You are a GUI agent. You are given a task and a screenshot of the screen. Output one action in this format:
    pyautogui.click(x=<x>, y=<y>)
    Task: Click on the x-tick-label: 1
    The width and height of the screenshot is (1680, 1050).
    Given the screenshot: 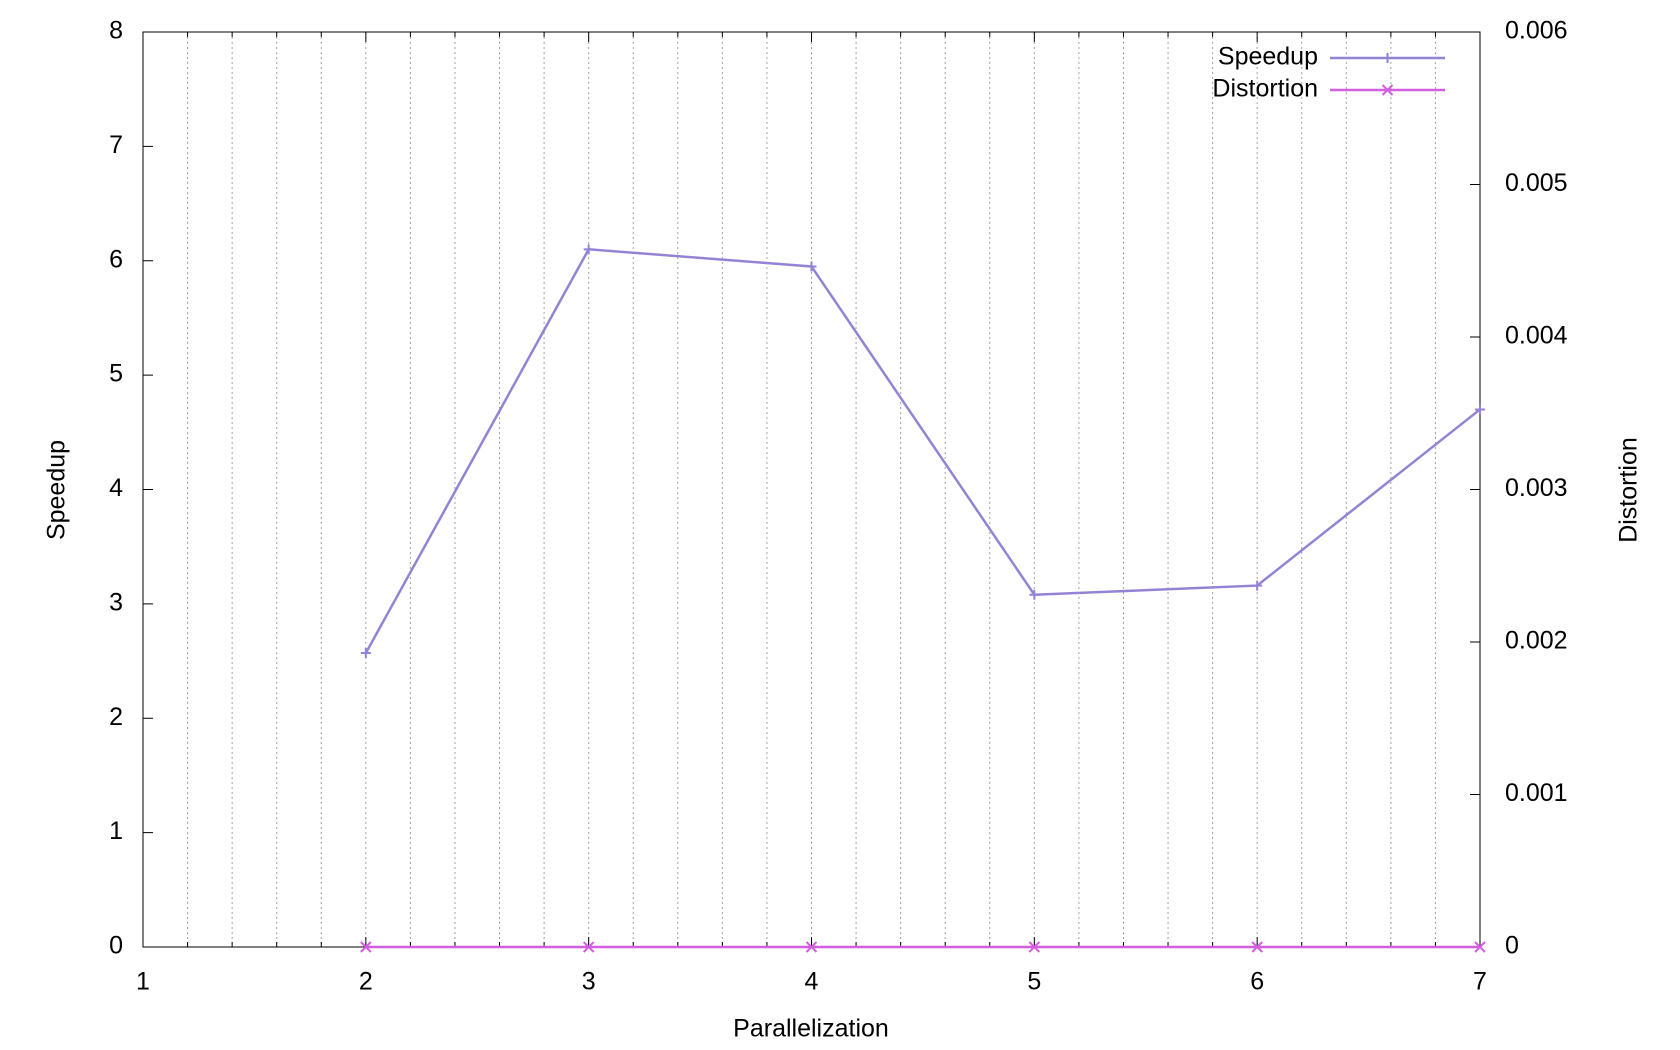 What is the action you would take?
    pyautogui.click(x=143, y=982)
    